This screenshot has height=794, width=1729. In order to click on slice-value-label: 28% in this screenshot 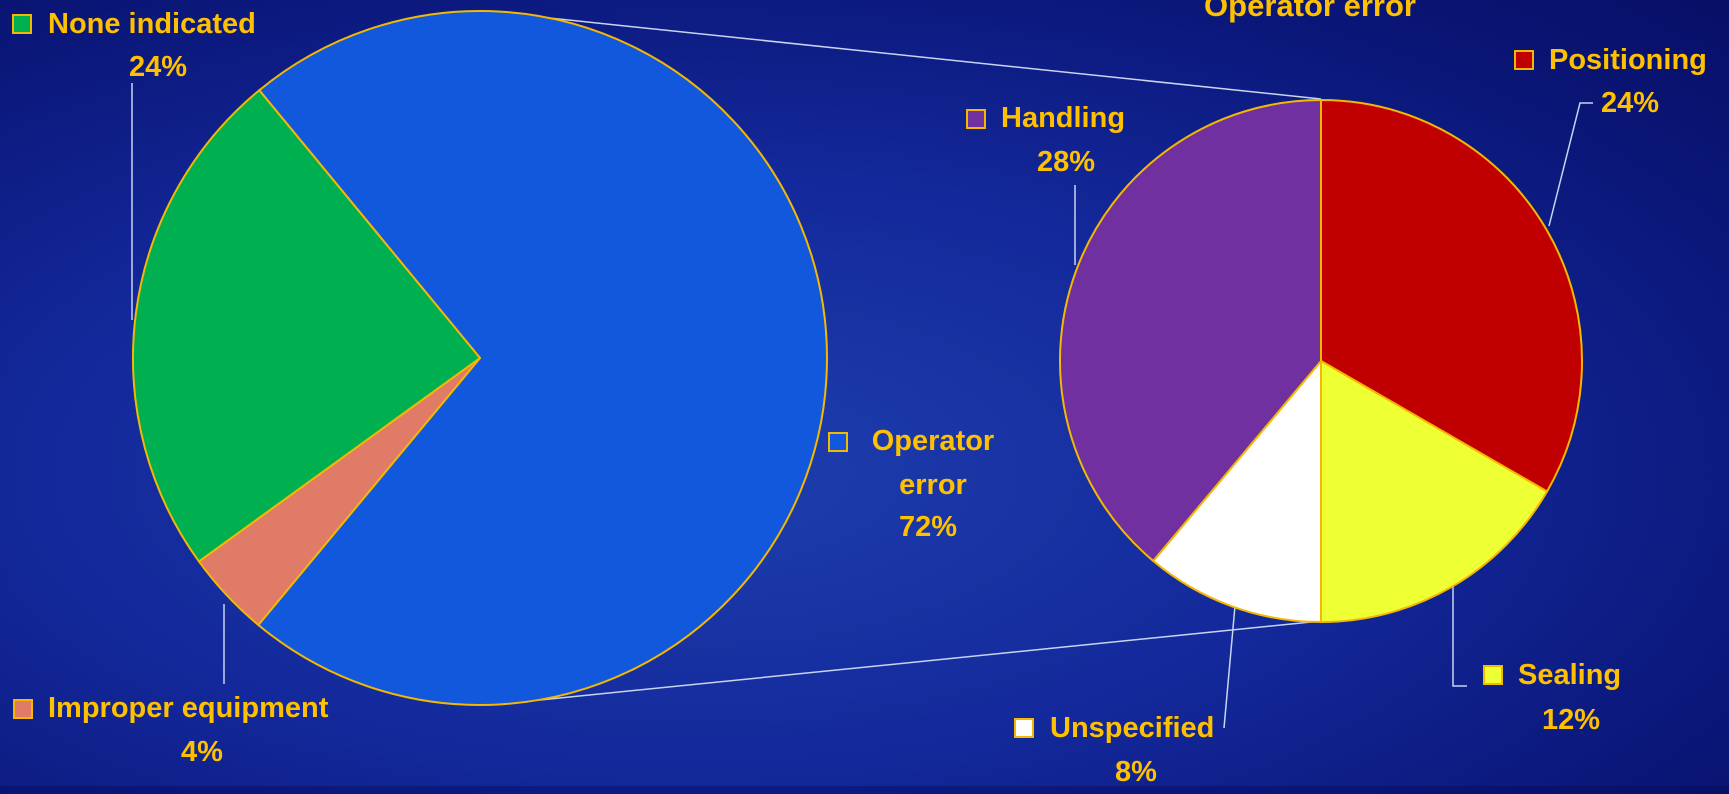, I will do `click(1066, 162)`.